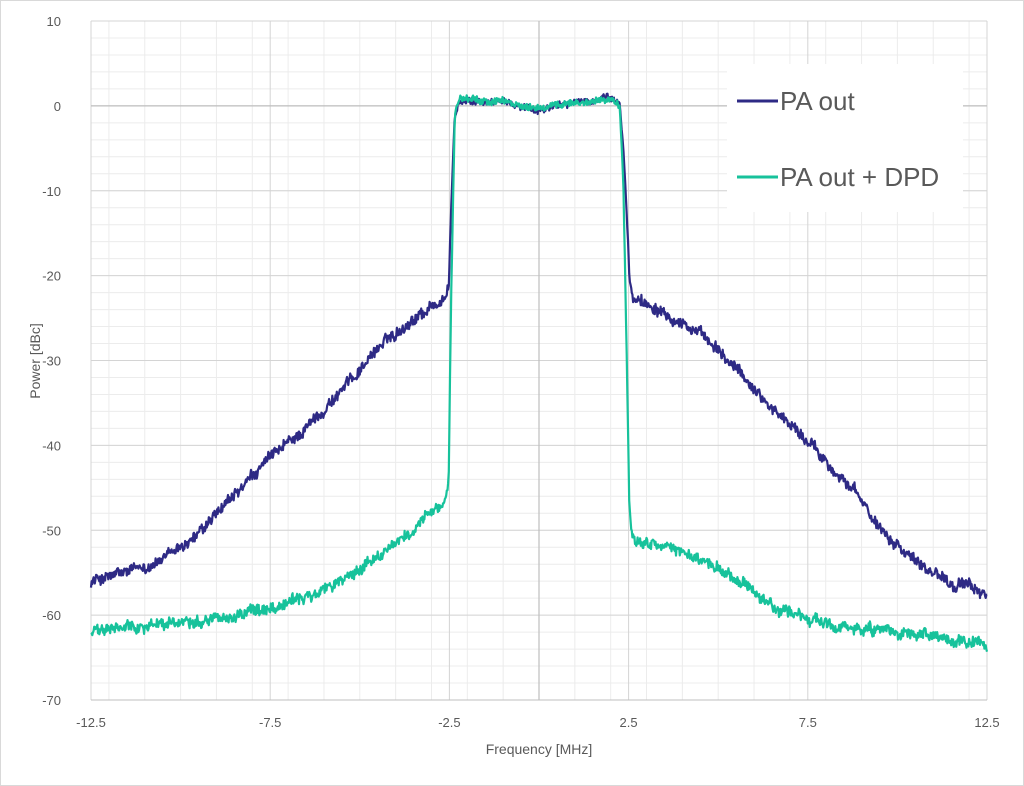 The width and height of the screenshot is (1024, 786). What do you see at coordinates (51, 445) in the screenshot?
I see `y-tick-label: -40` at bounding box center [51, 445].